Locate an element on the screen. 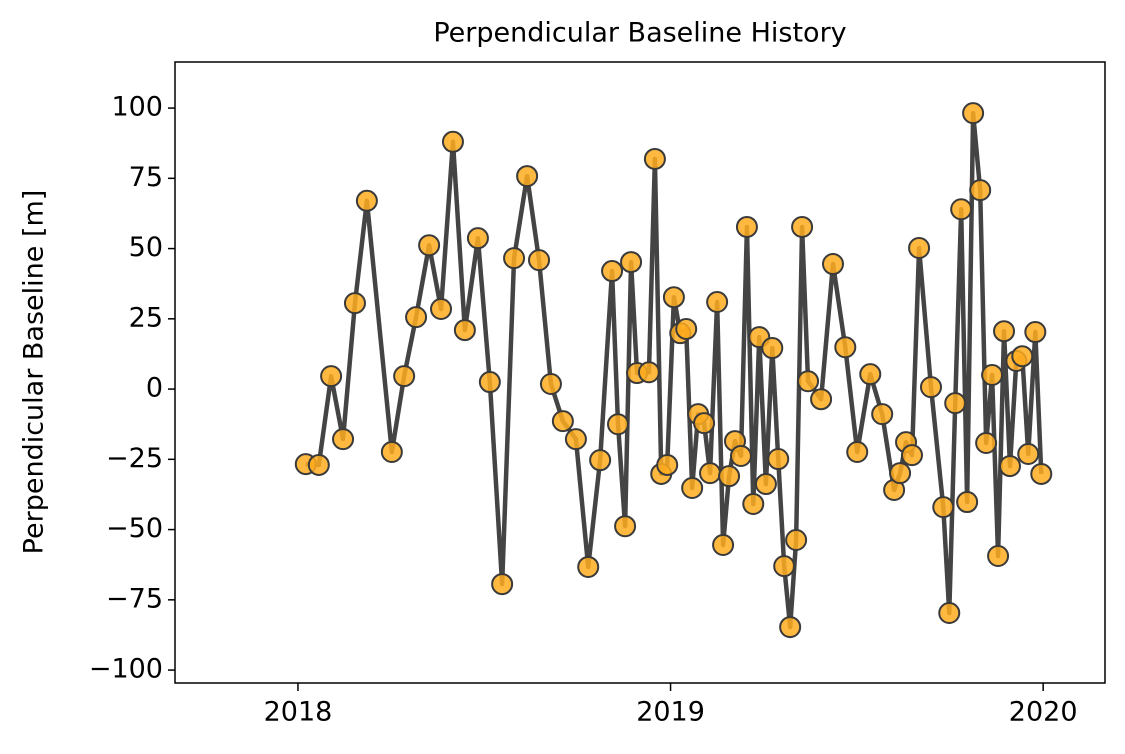 The height and width of the screenshot is (754, 1125). y-tick-label: 0 is located at coordinates (154, 388).